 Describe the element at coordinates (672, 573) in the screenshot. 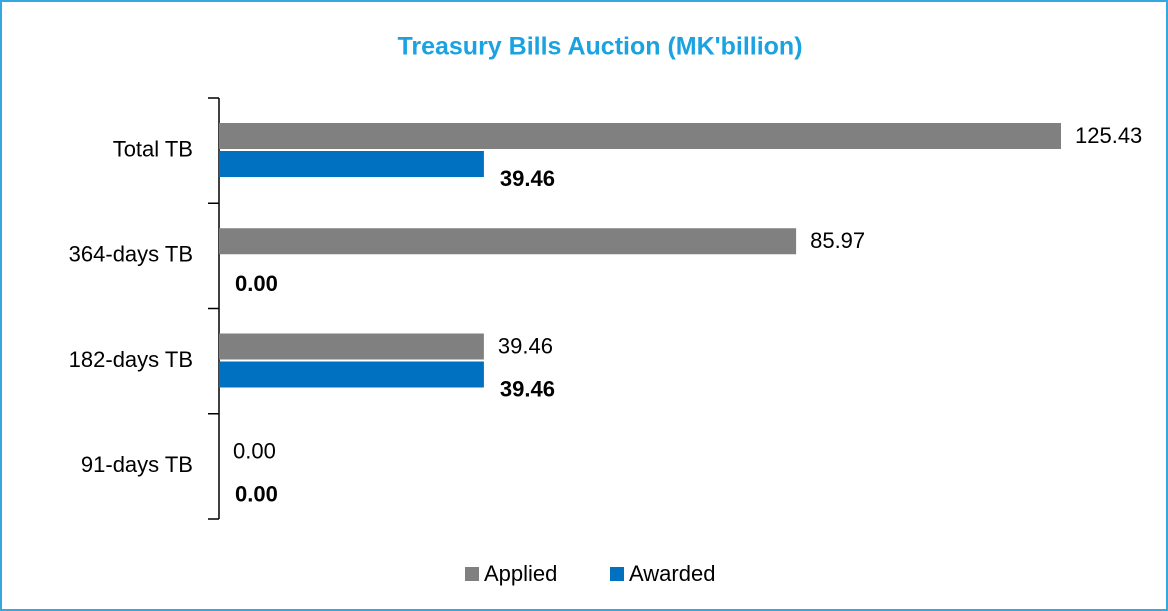

I see `legend-label: Awarded` at that location.